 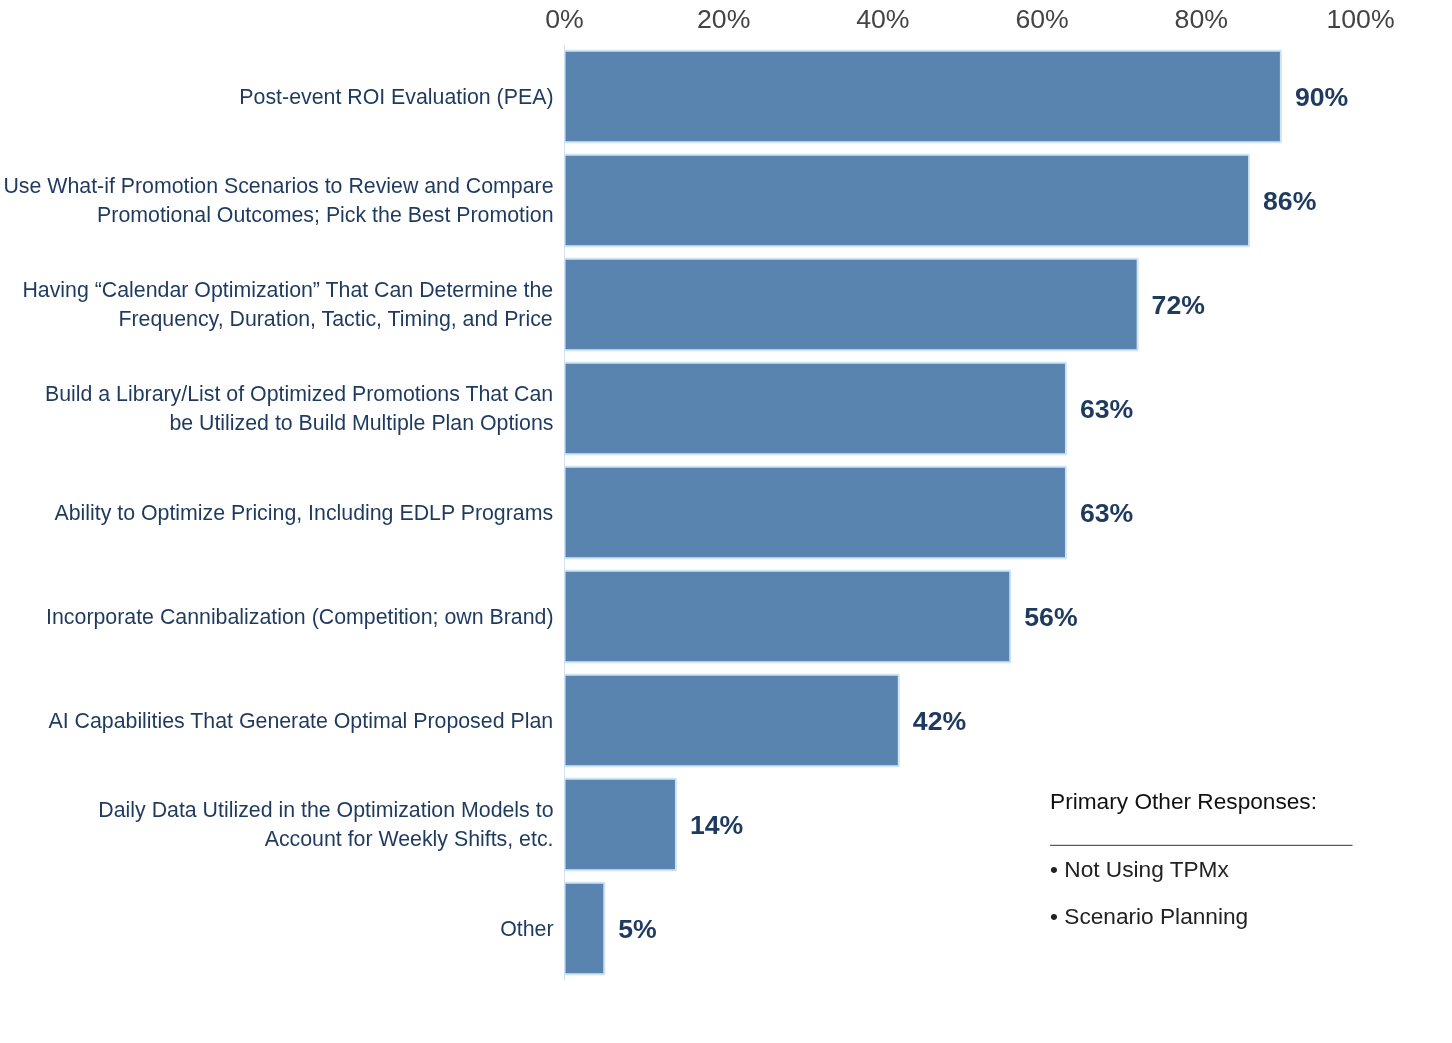 I want to click on y-tick-label: Post-event ROI Evaluation (PEA), so click(x=396, y=96).